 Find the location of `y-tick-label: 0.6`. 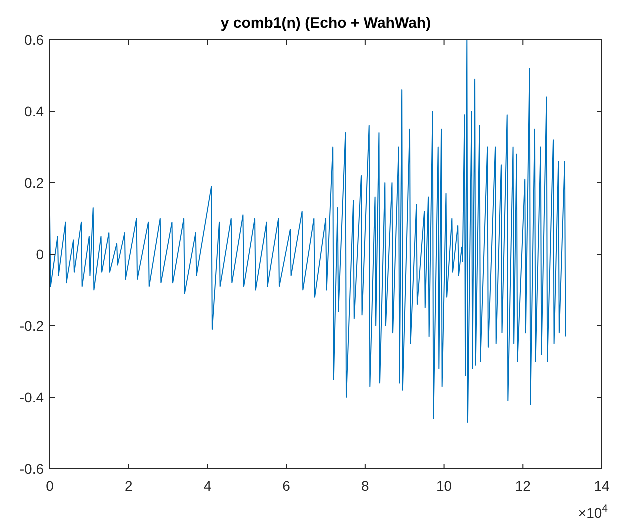

y-tick-label: 0.6 is located at coordinates (34, 40).